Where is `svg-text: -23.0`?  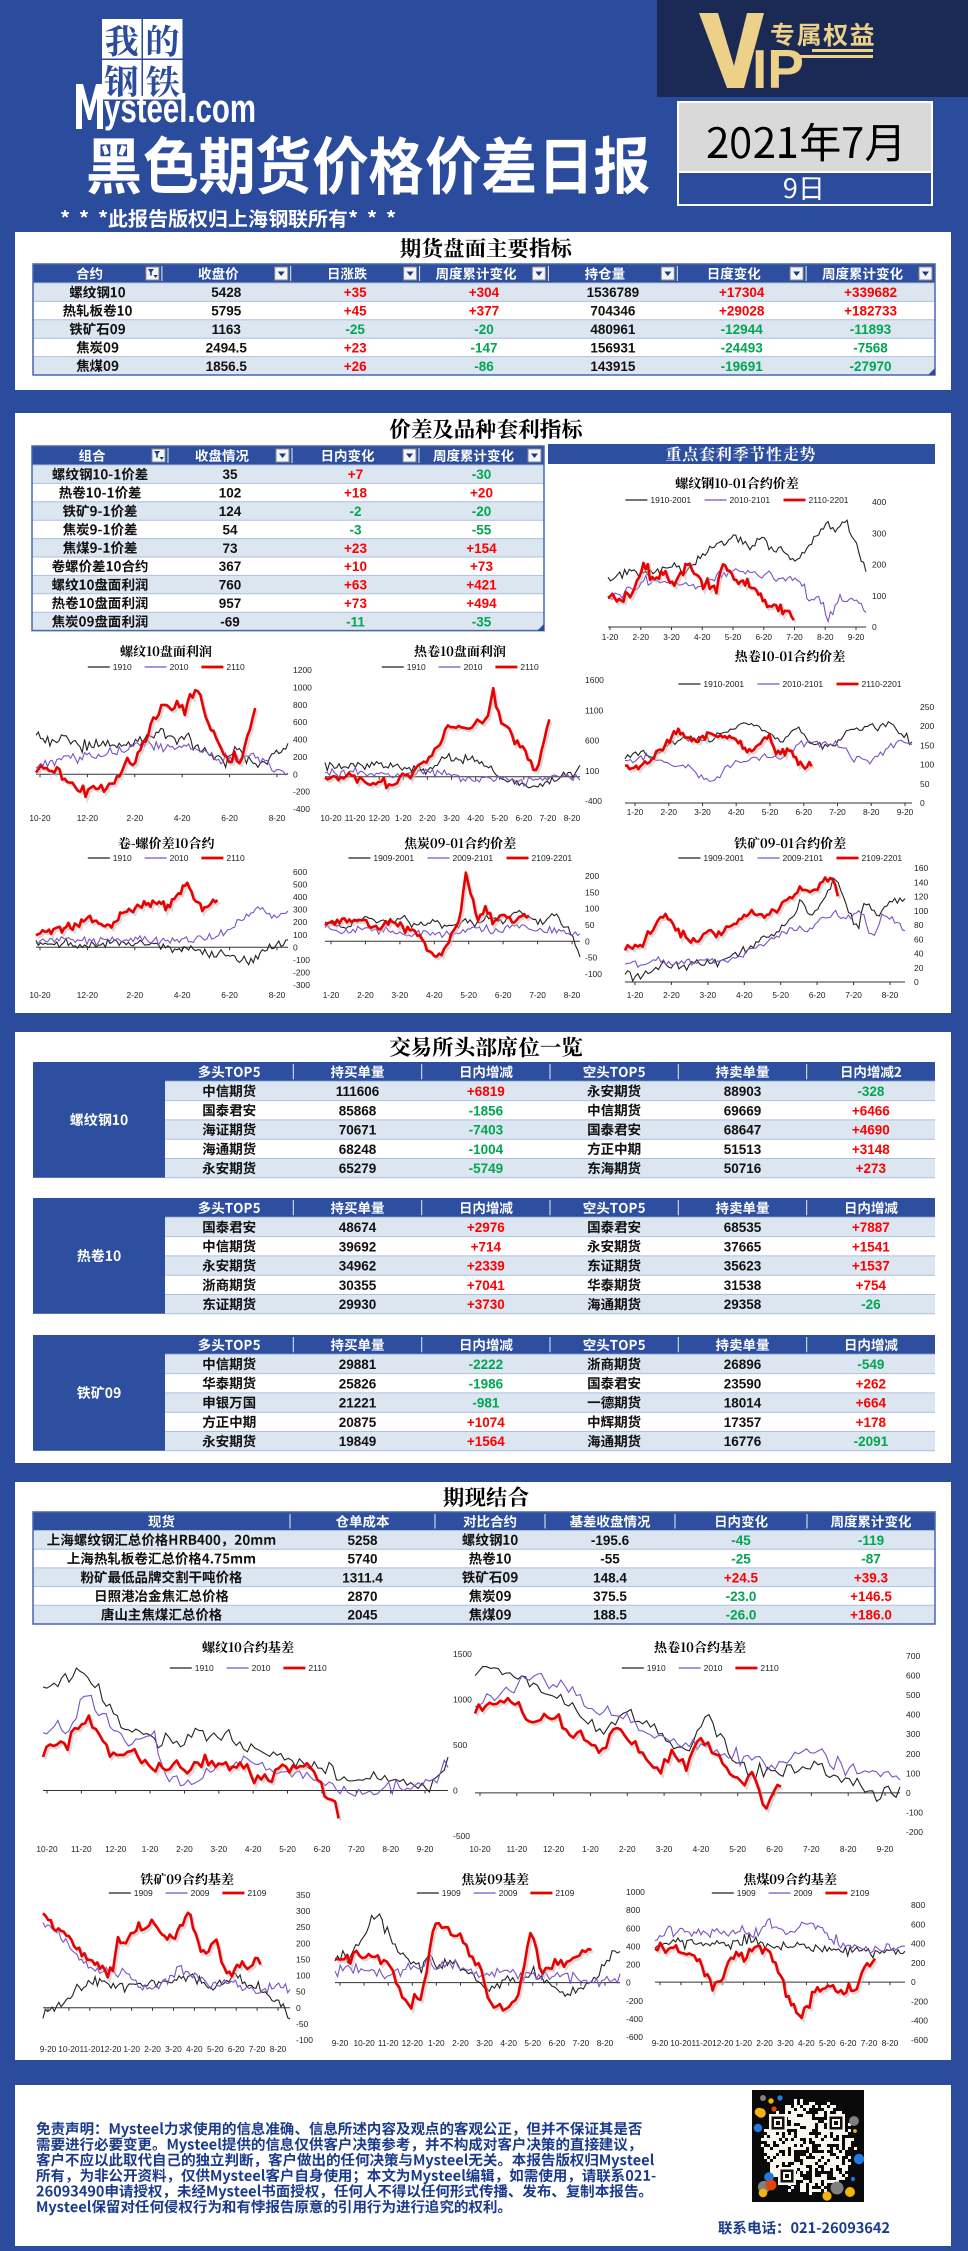 svg-text: -23.0 is located at coordinates (741, 1596).